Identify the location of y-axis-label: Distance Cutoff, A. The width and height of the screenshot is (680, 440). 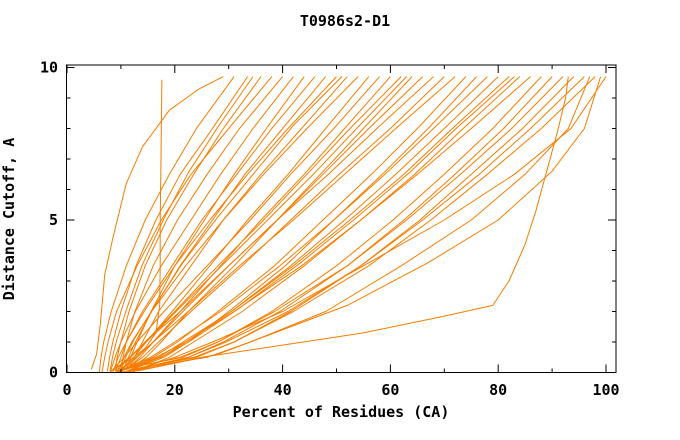
(9, 219).